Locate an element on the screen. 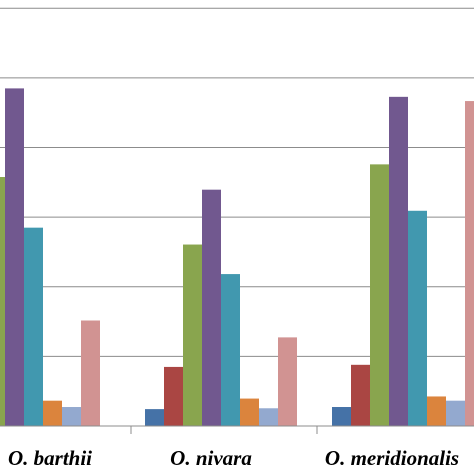 Image resolution: width=474 pixels, height=474 pixels. category-label: O. meridionalis is located at coordinates (392, 458).